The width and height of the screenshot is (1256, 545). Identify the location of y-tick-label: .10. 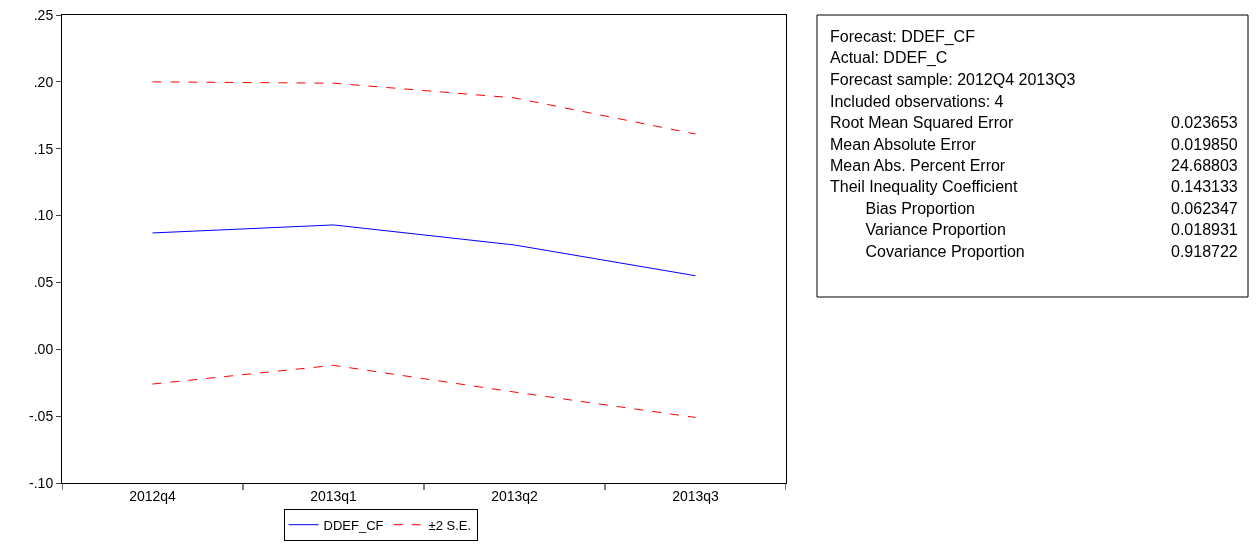
(43, 215).